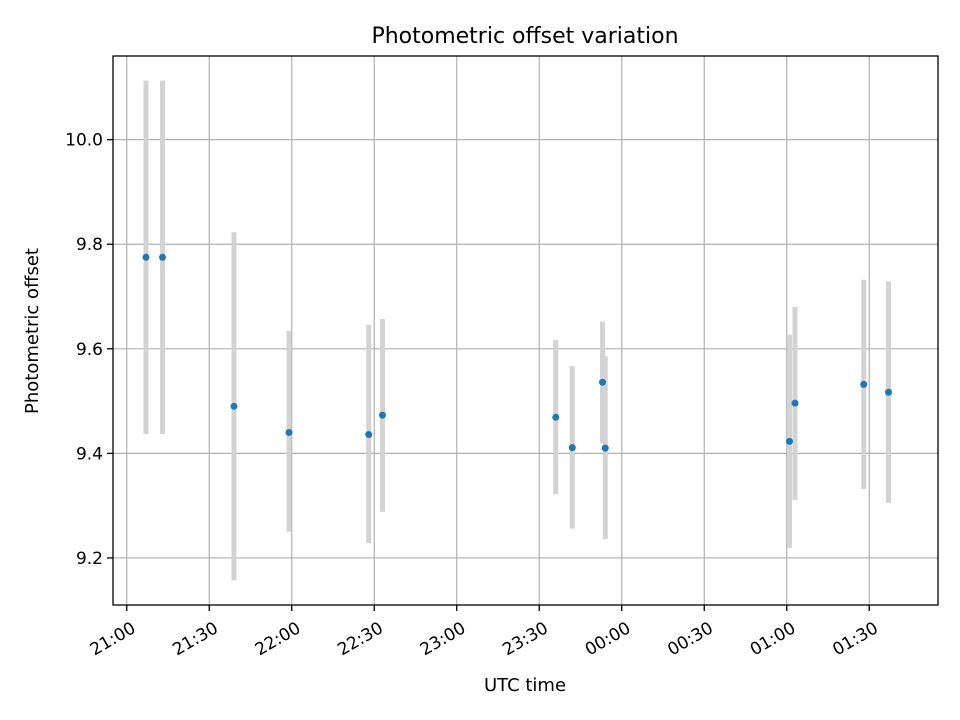  What do you see at coordinates (524, 36) in the screenshot?
I see `chart-title: Photometric offset variation` at bounding box center [524, 36].